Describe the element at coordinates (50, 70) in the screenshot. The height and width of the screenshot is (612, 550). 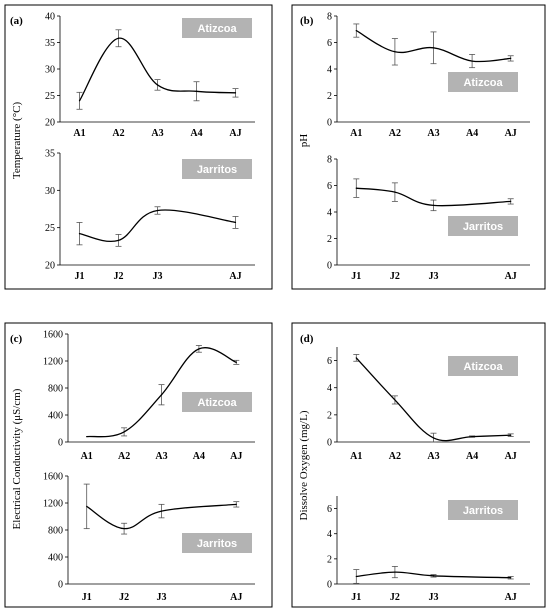
I see `y-tick-label: 30` at that location.